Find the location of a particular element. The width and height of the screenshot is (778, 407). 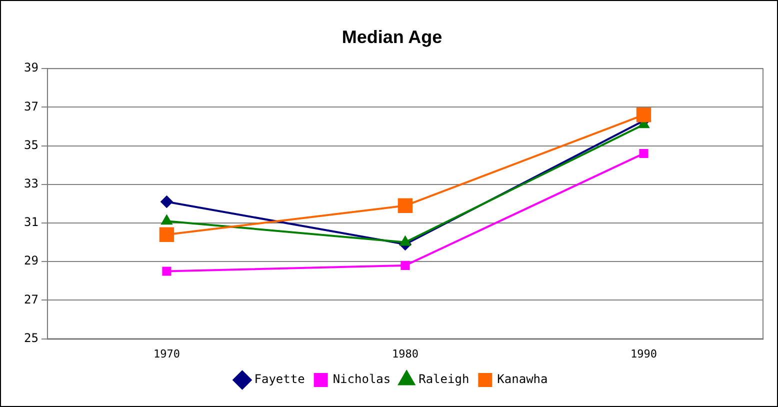

legend-label: Fayette is located at coordinates (279, 379).